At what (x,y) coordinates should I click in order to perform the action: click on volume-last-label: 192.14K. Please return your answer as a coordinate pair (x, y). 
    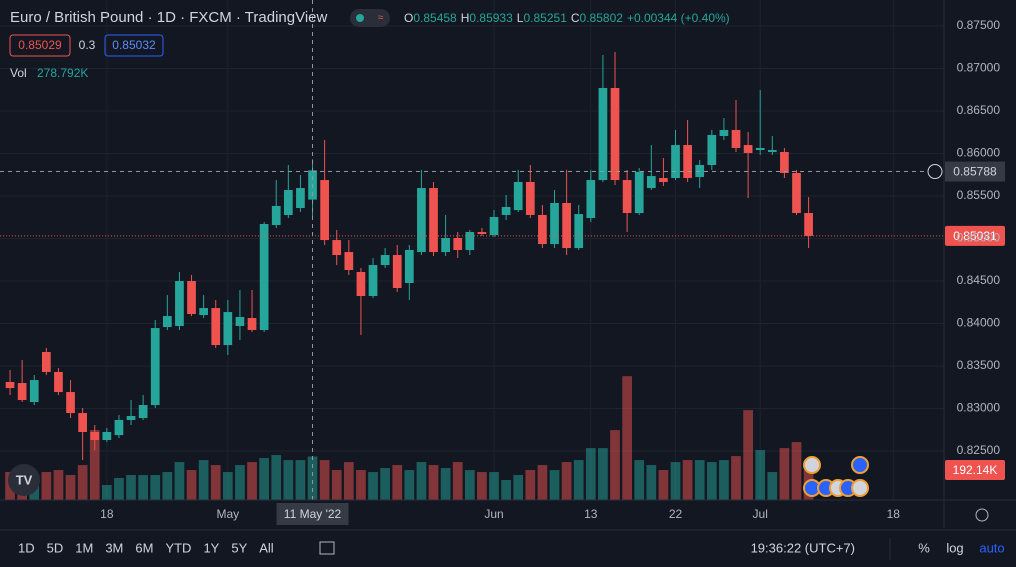
    Looking at the image, I should click on (975, 470).